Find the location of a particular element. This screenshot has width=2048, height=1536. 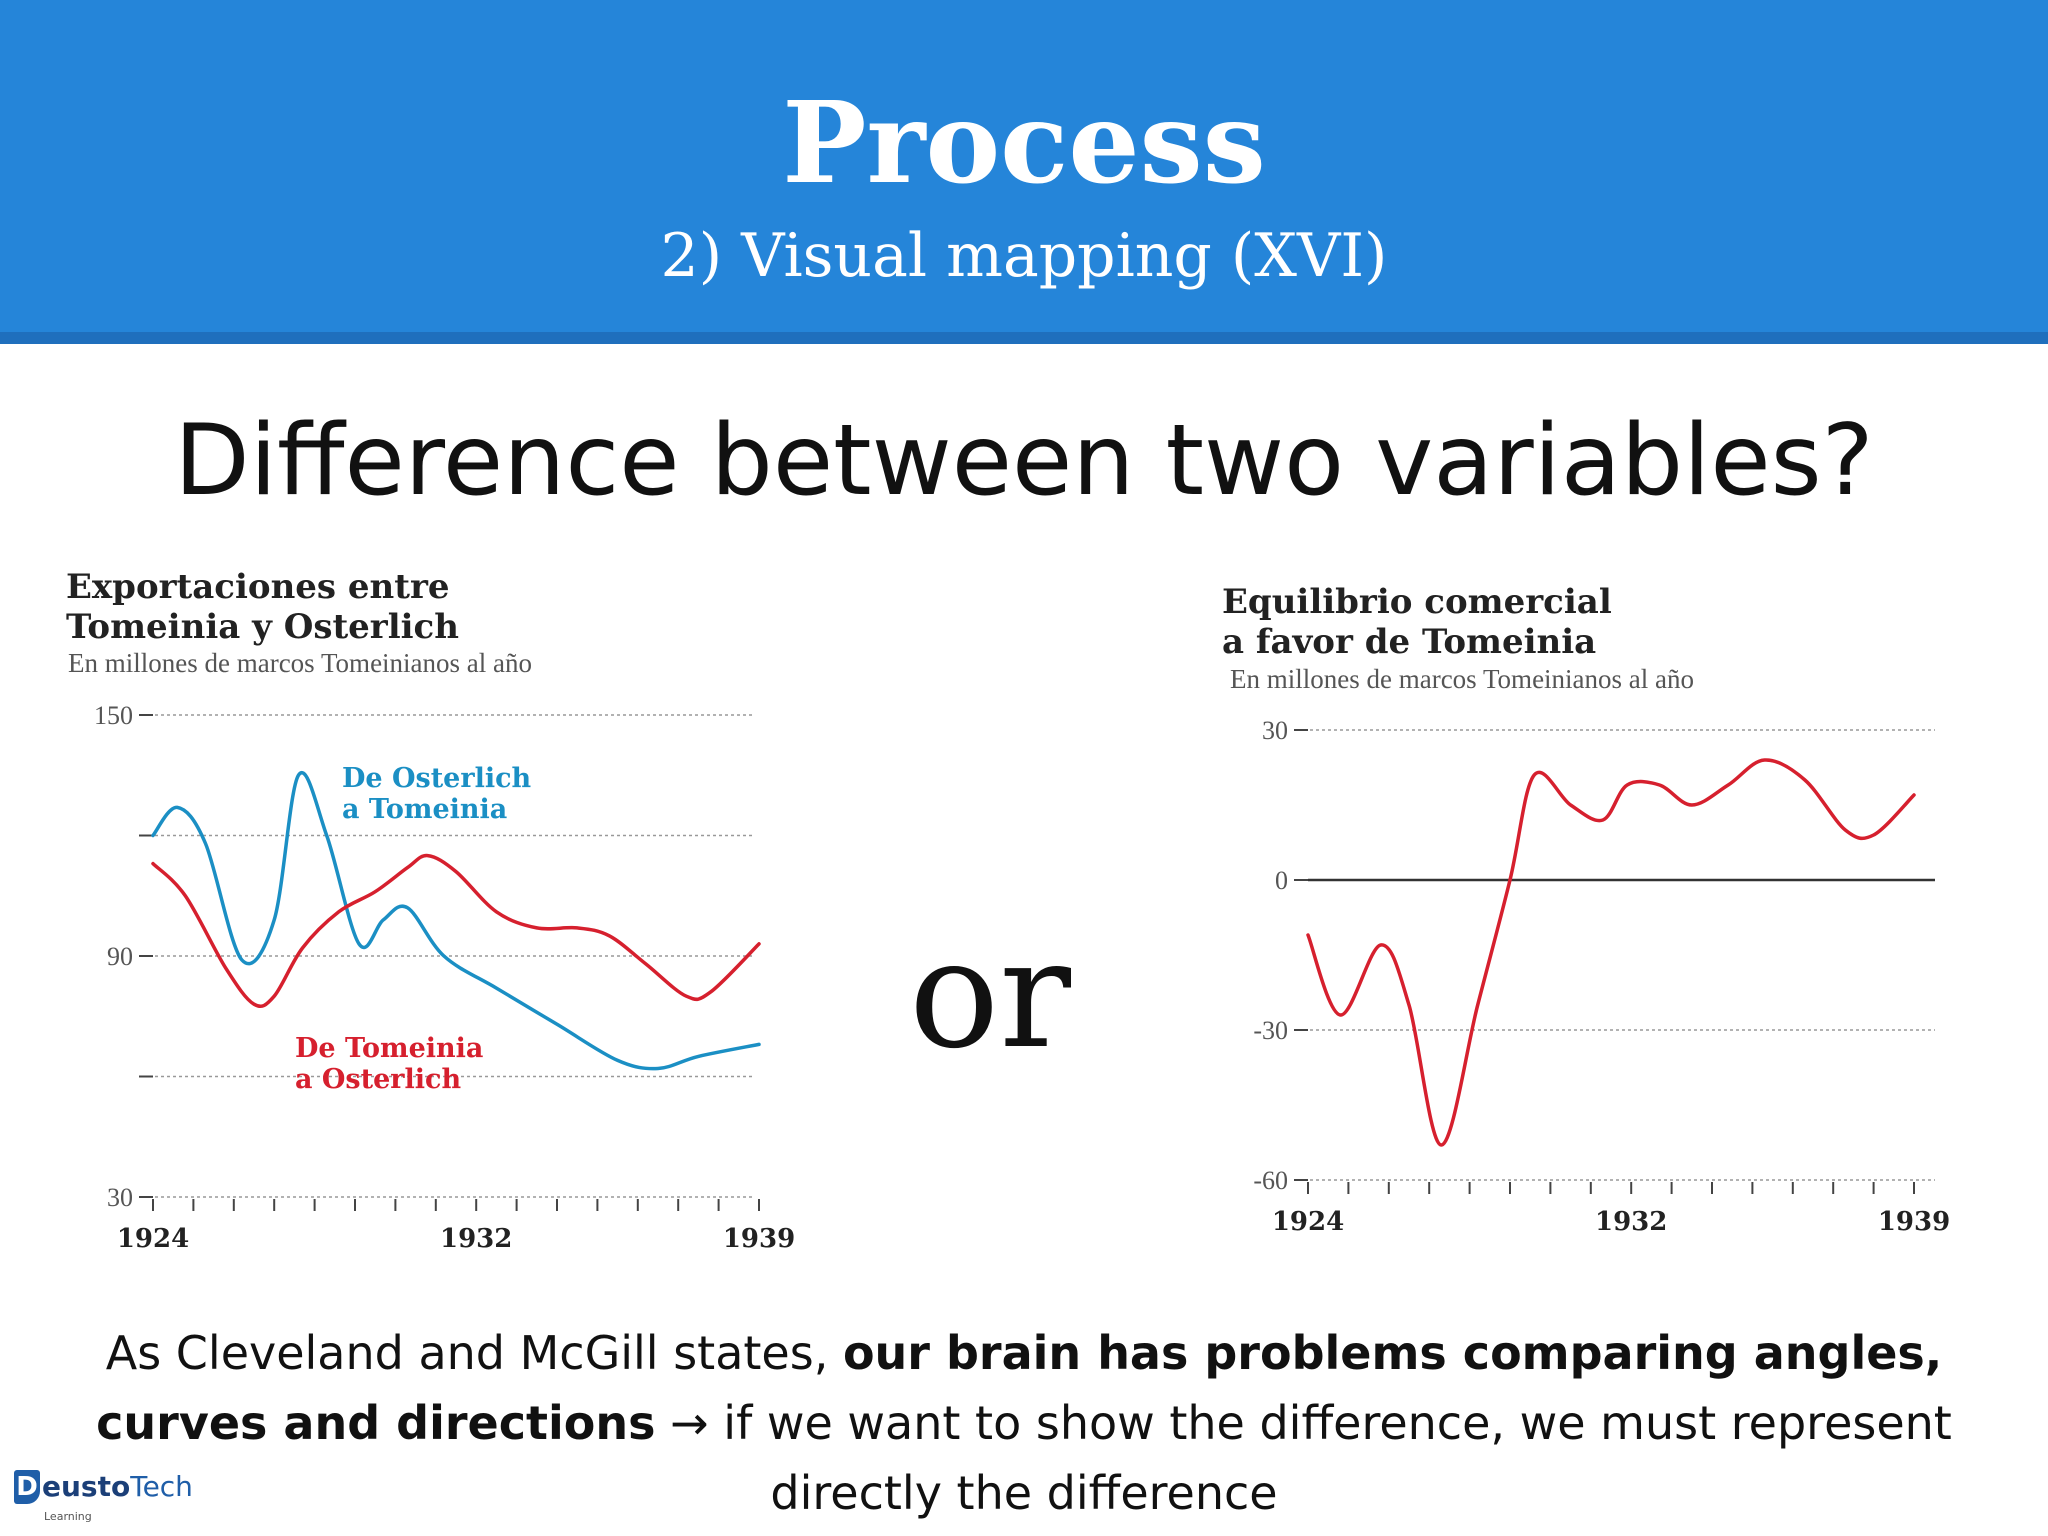

or-connector: or is located at coordinates (989, 995).